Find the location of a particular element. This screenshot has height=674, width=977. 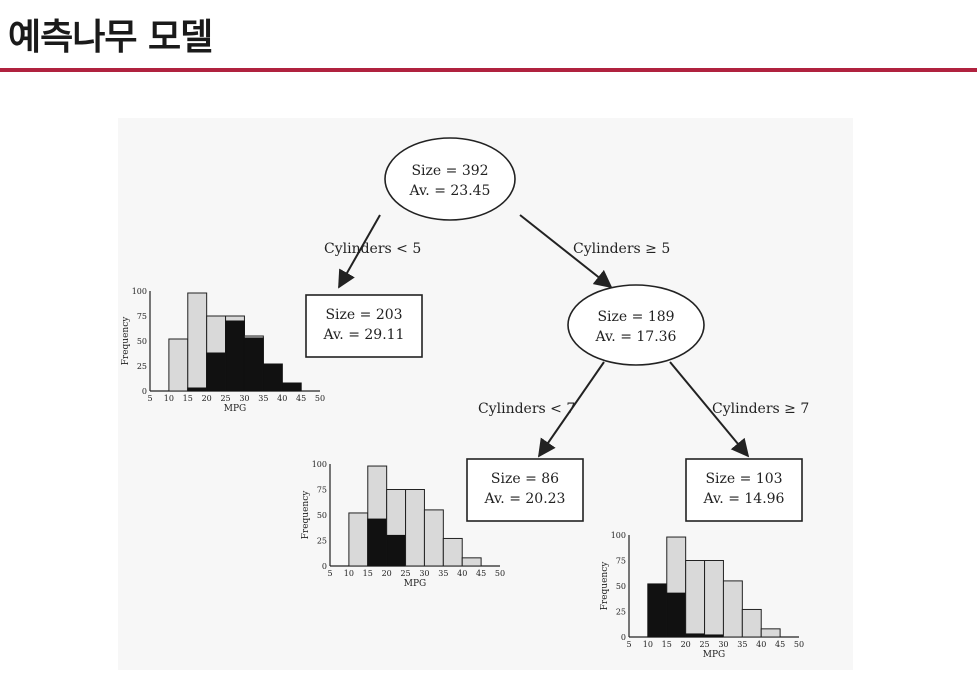

edge-label-cyl-lt5: Cylinders < 5 is located at coordinates (372, 249).